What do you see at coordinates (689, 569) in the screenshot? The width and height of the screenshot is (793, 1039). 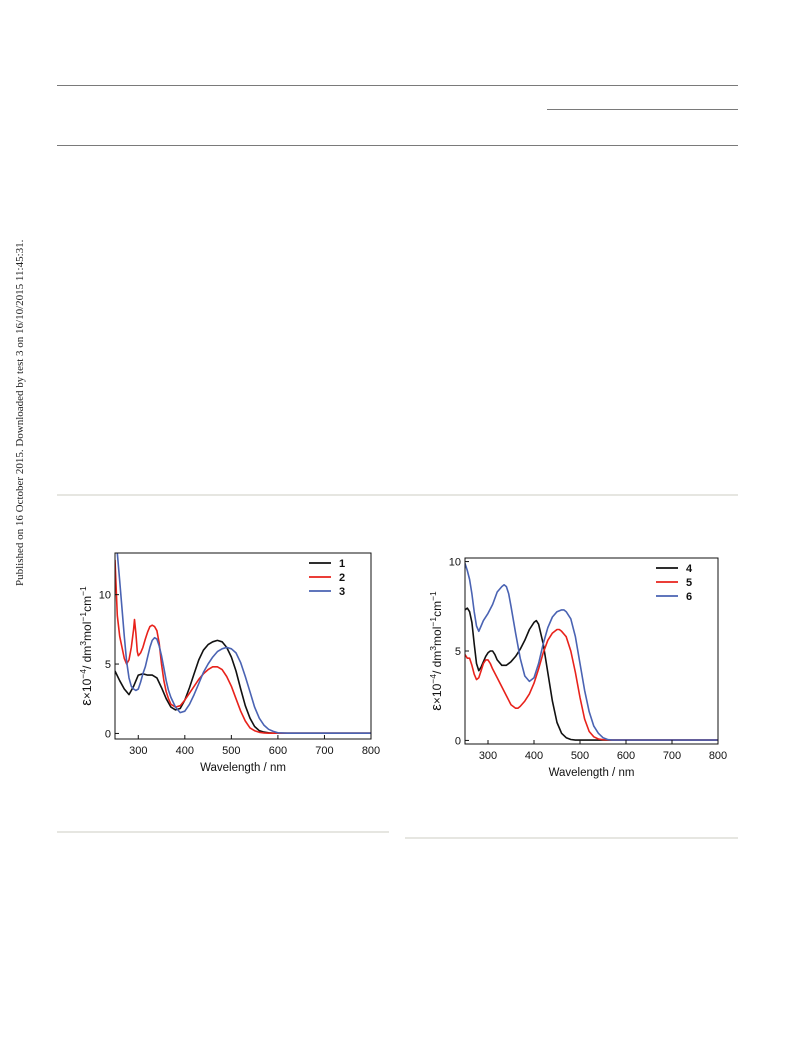 I see `legend-label-4: 4` at bounding box center [689, 569].